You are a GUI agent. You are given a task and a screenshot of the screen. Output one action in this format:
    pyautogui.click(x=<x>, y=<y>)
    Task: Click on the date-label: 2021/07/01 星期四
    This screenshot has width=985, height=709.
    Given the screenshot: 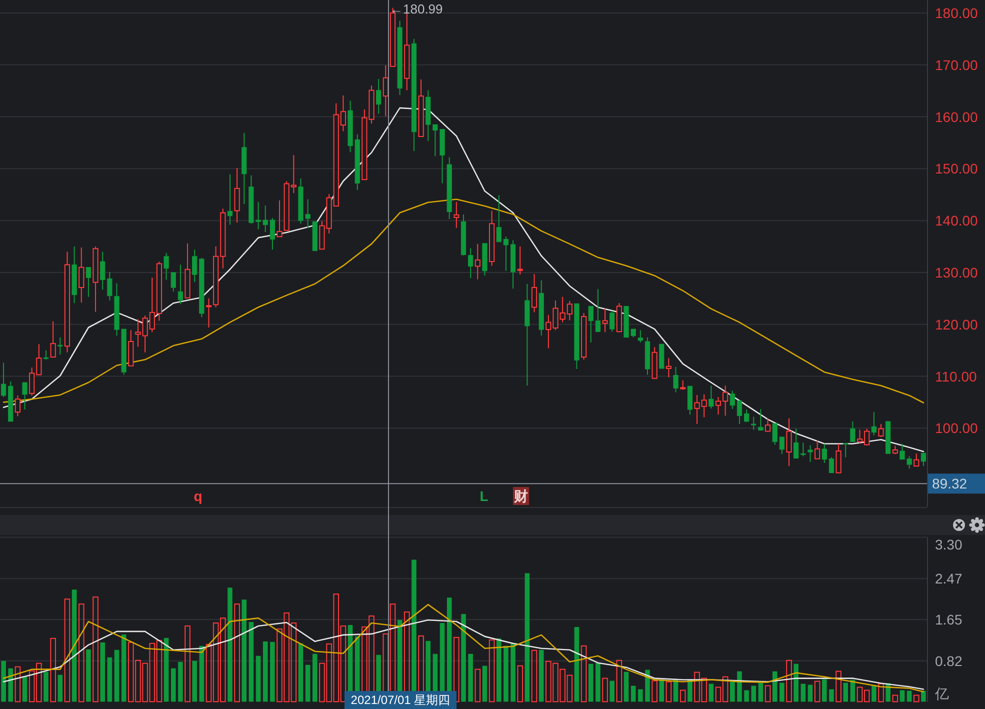 What is the action you would take?
    pyautogui.click(x=400, y=700)
    